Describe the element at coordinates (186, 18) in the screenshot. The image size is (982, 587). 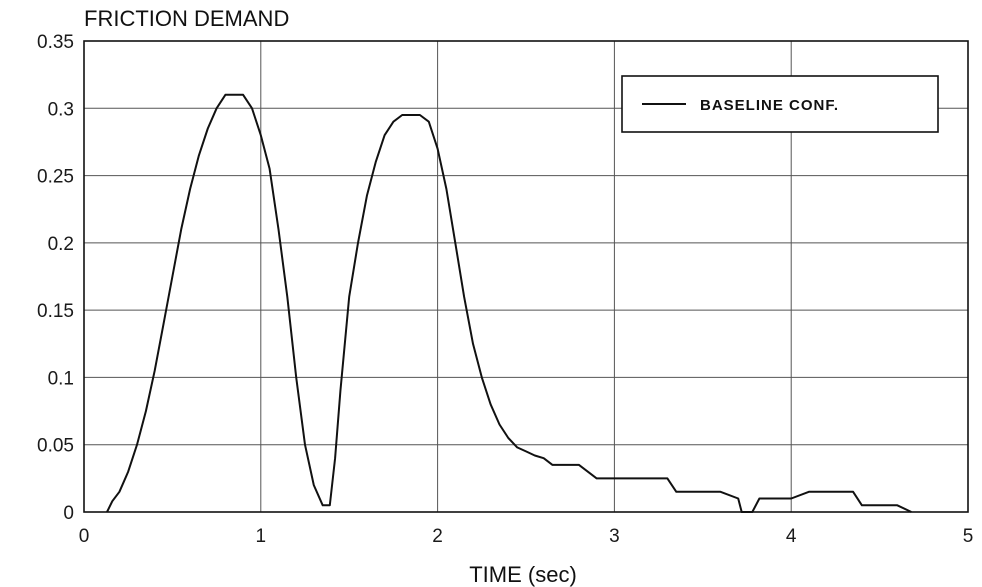
I see `chart-title: FRICTION DEMAND` at that location.